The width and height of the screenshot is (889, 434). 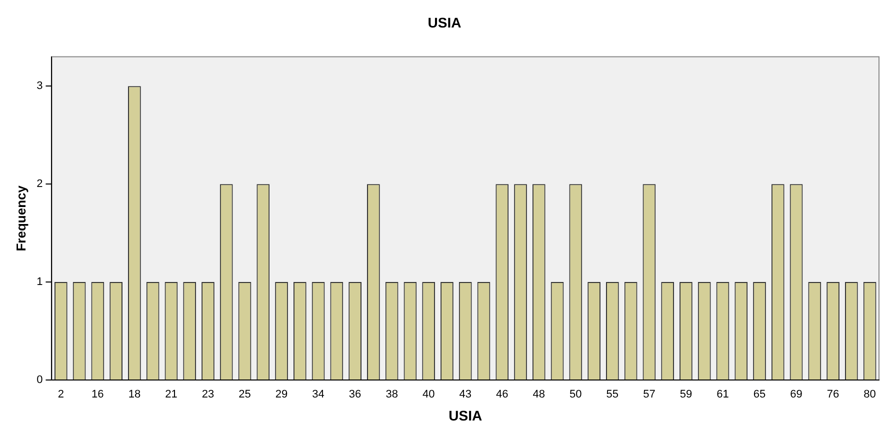 I want to click on x-tick-label: 43, so click(x=465, y=394).